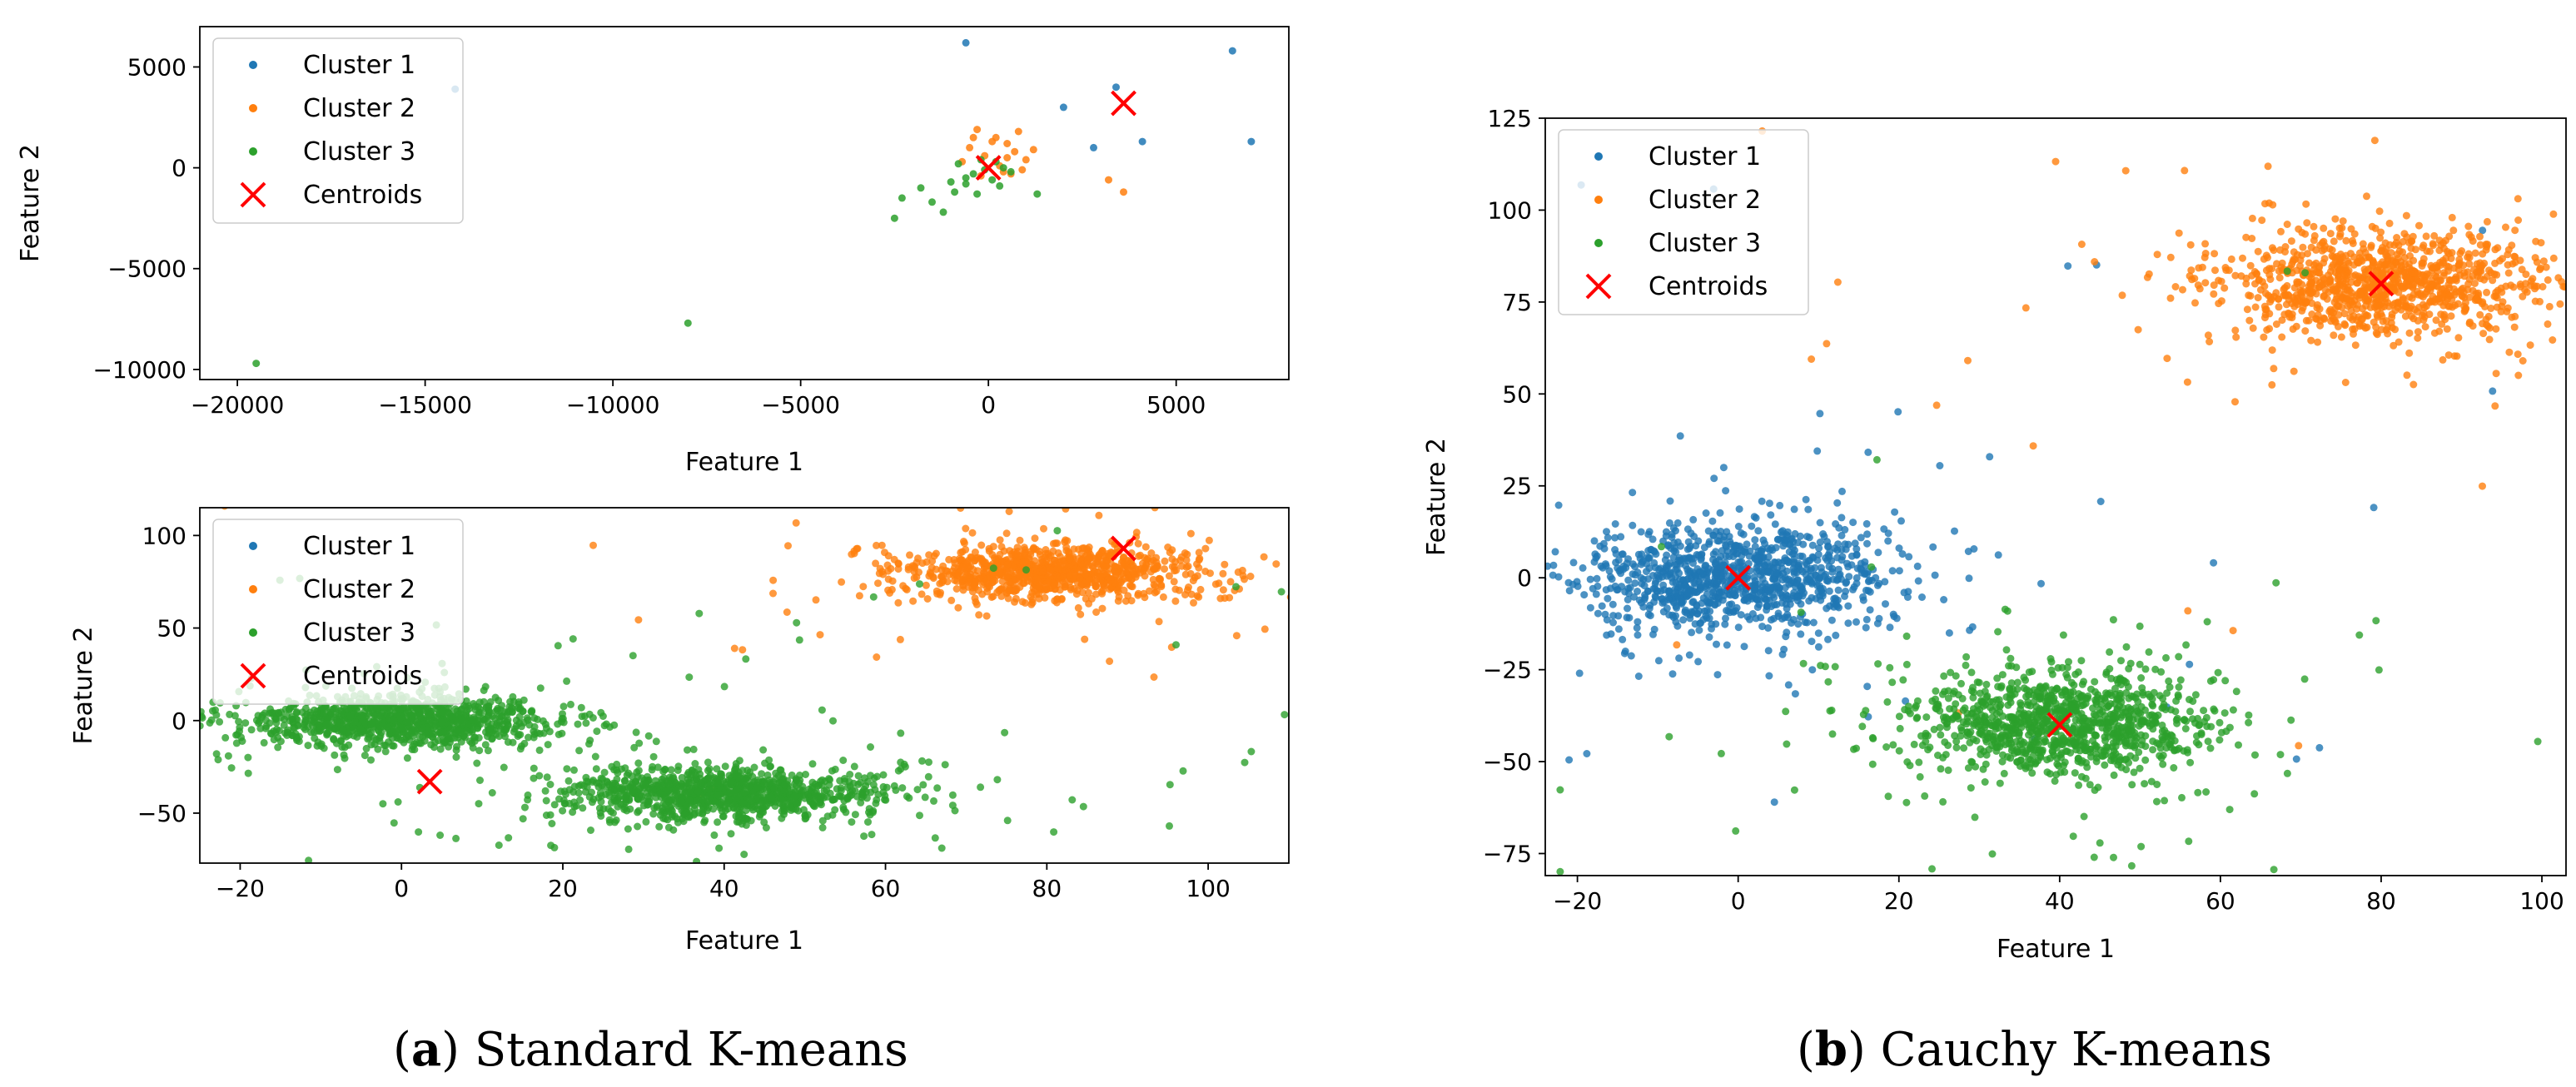  I want to click on x-axis-label: Feature 1, so click(744, 940).